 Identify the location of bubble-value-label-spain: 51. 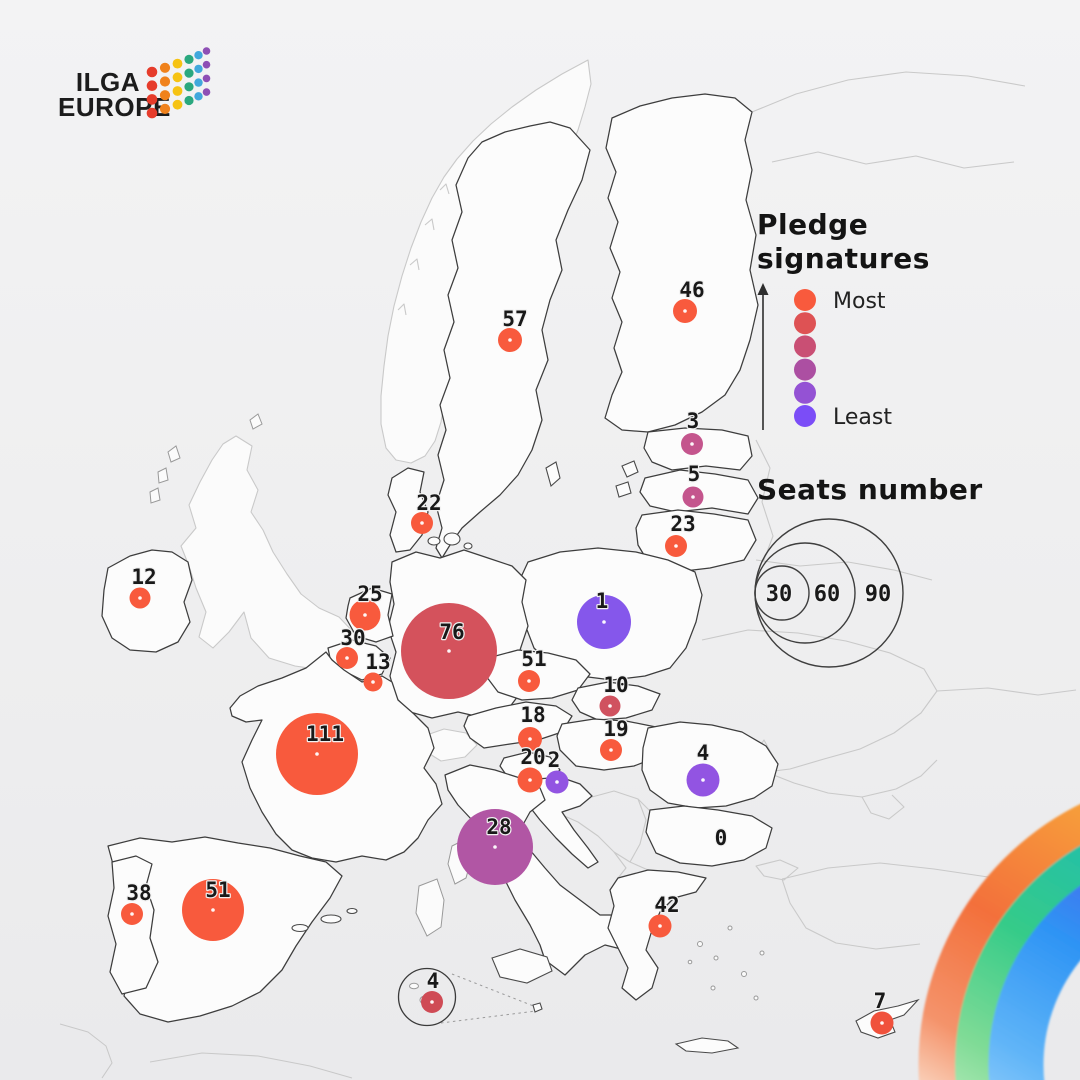
(217, 890).